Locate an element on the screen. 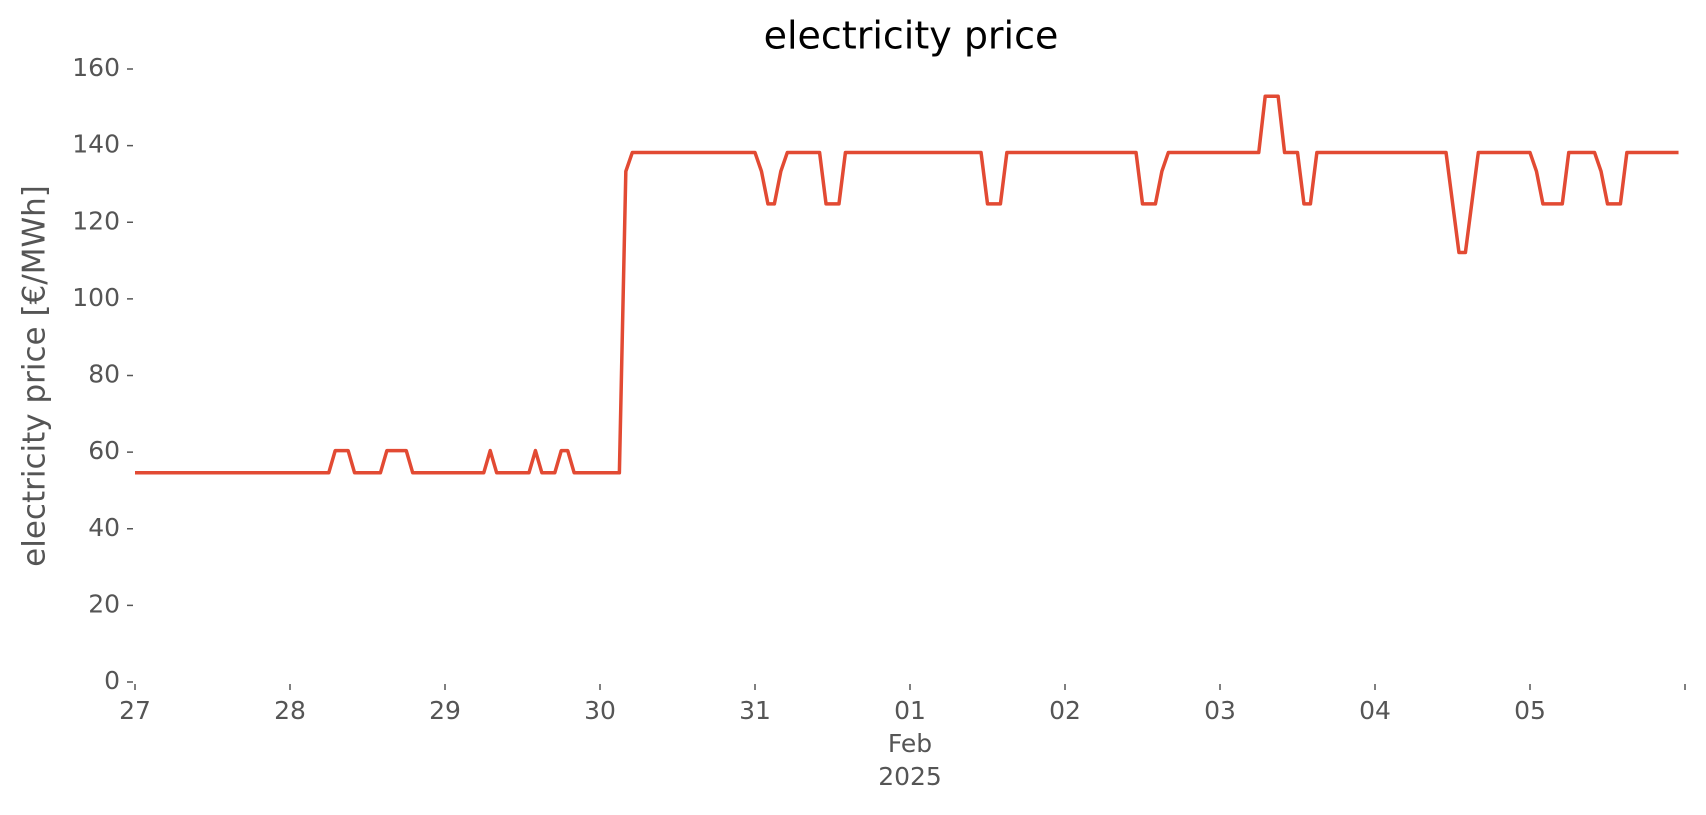 This screenshot has height=815, width=1706. x-tick-label: 01 is located at coordinates (910, 710).